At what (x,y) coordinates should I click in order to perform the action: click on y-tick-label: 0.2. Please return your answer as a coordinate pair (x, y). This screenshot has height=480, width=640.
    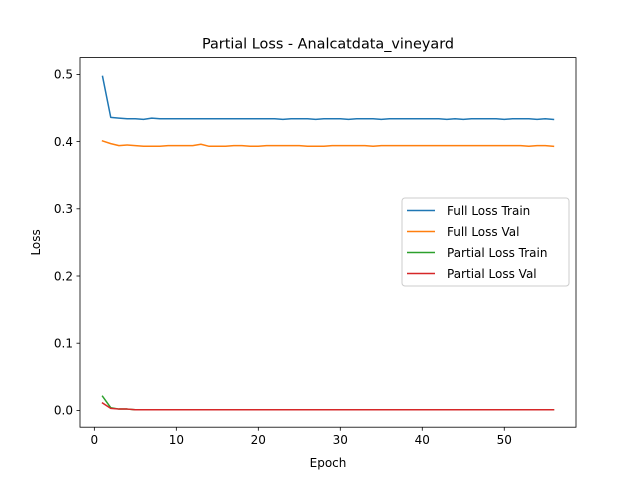
    Looking at the image, I should click on (63, 276).